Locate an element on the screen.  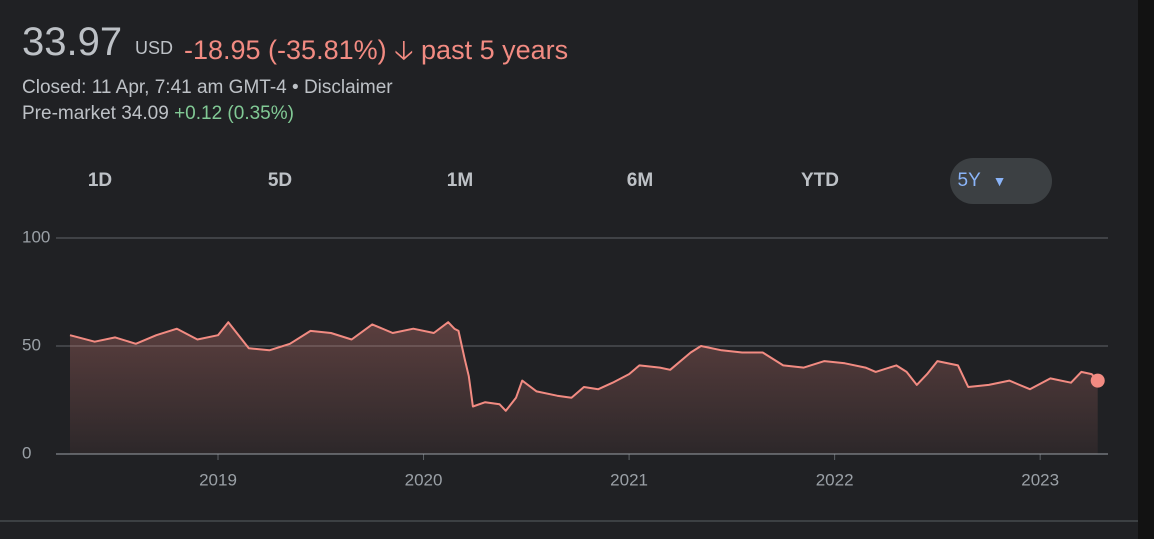
range-tab: 6M is located at coordinates (640, 180).